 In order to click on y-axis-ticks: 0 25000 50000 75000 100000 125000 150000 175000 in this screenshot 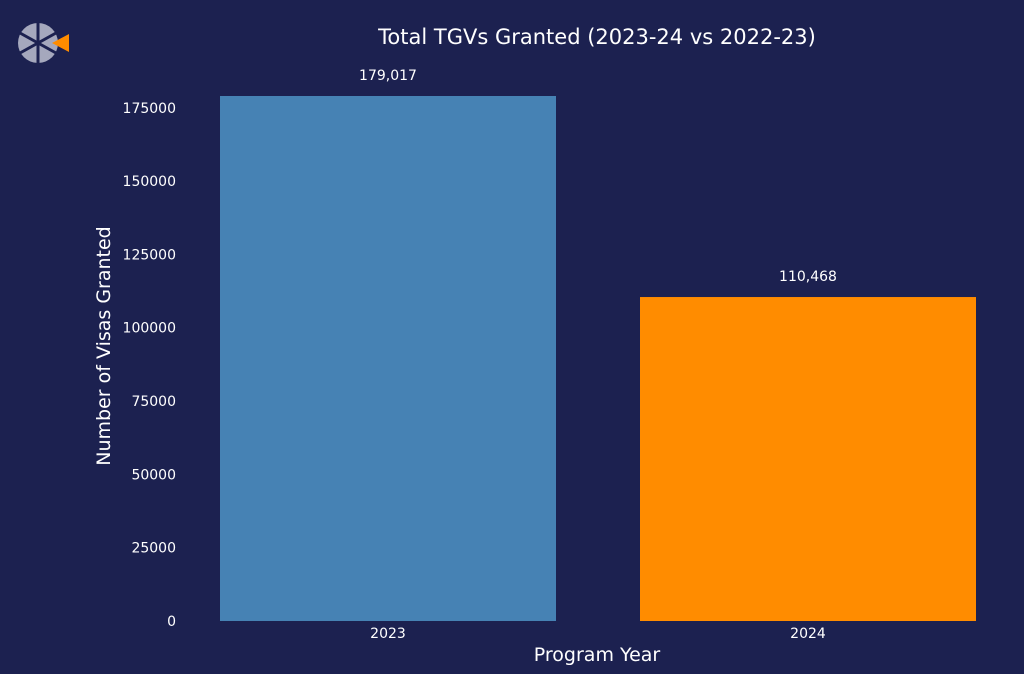, I will do `click(149, 365)`.